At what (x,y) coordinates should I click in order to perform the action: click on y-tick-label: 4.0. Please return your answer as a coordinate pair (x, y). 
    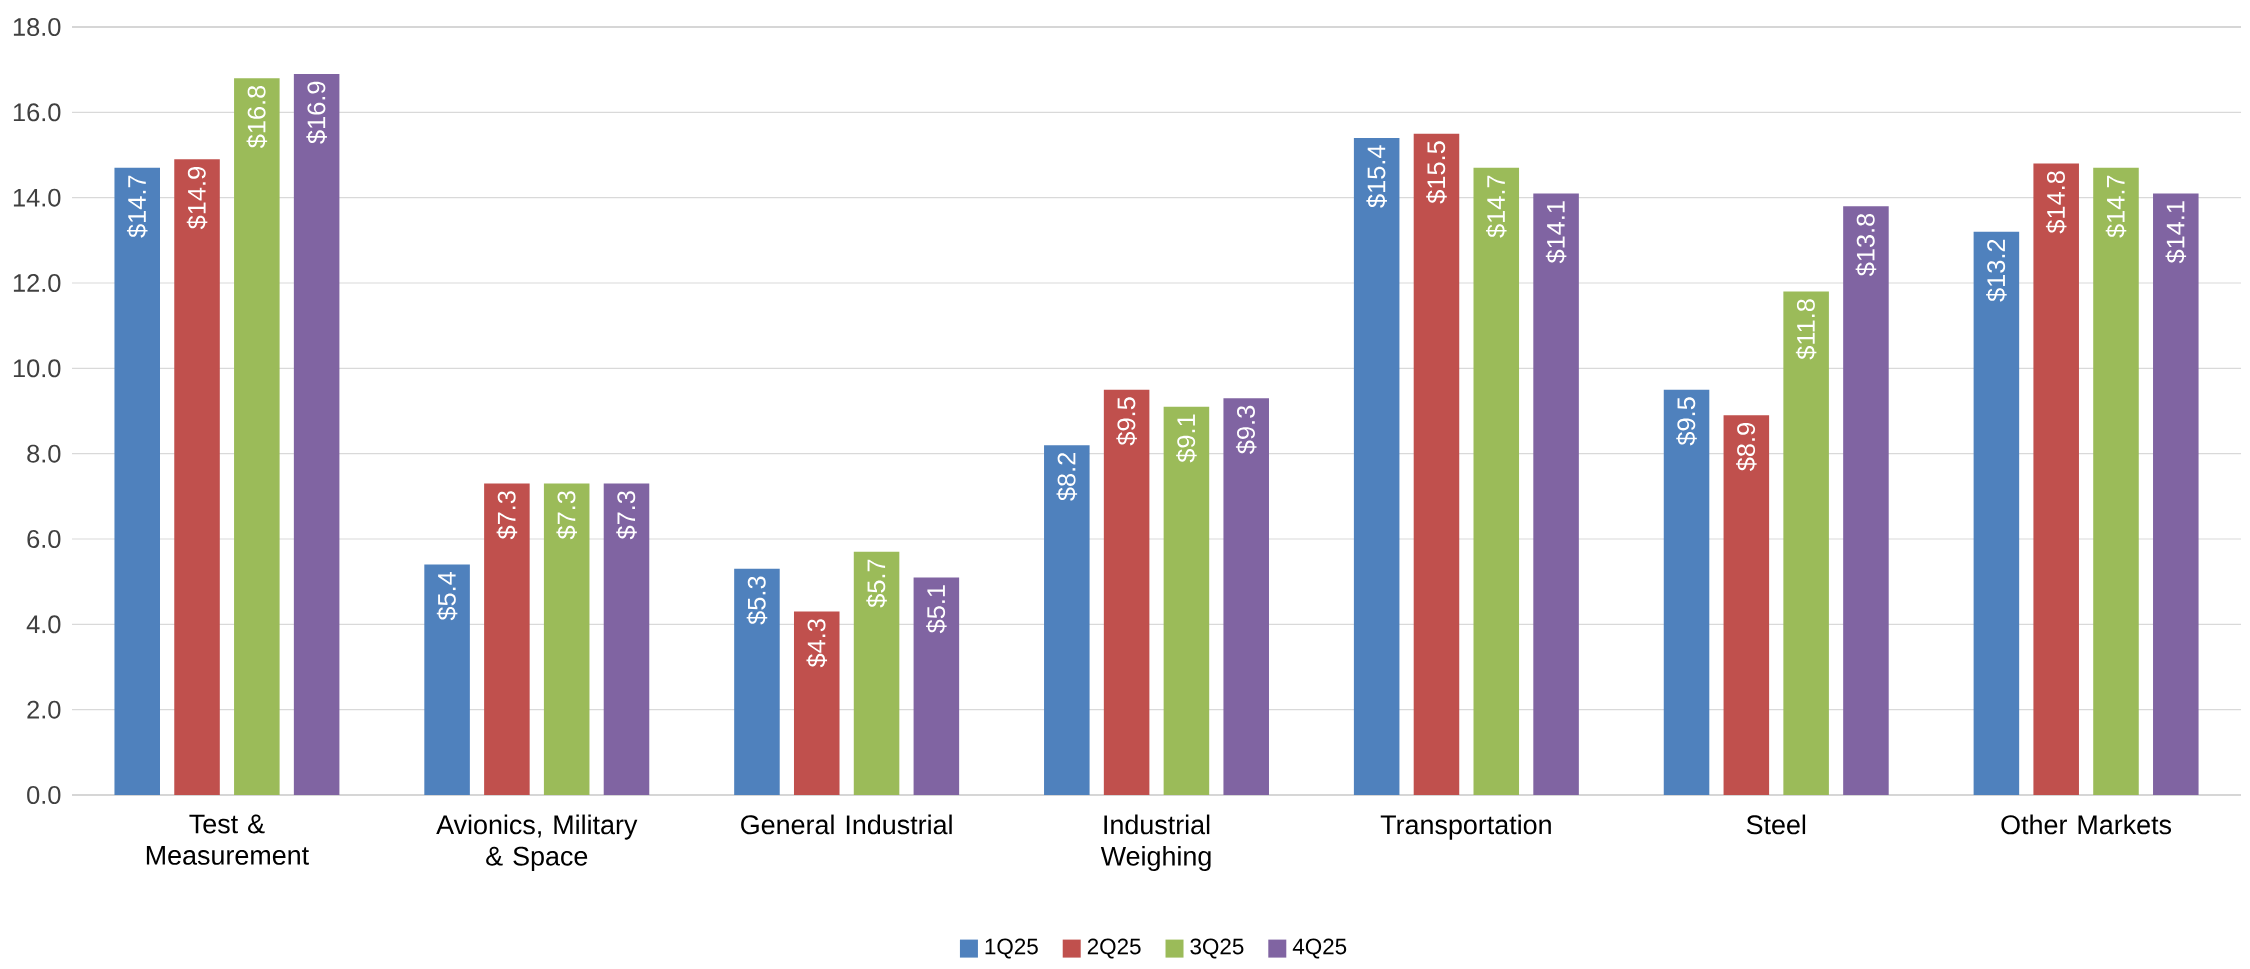
    Looking at the image, I should click on (43, 624).